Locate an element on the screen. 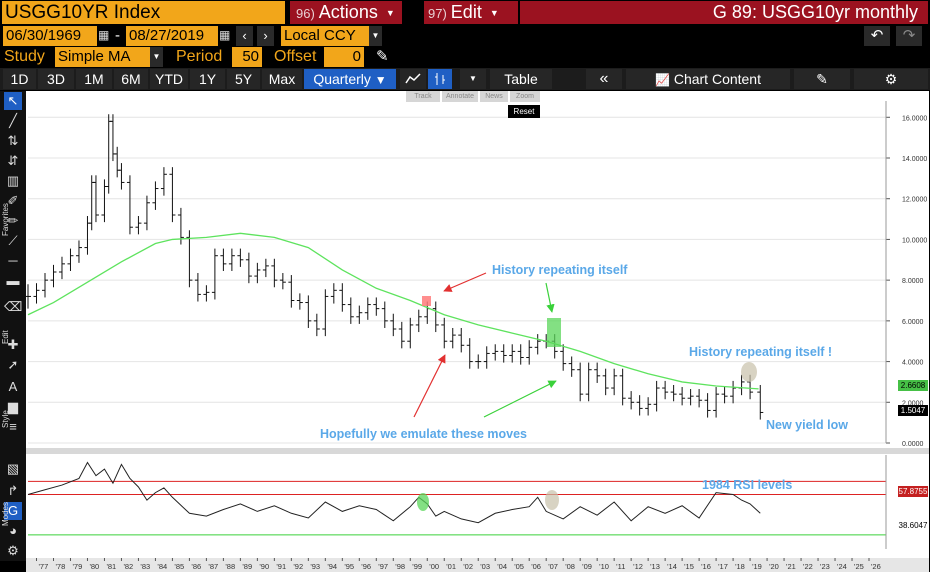 The image size is (930, 572). price-tick-label: 2.0000 is located at coordinates (913, 403).